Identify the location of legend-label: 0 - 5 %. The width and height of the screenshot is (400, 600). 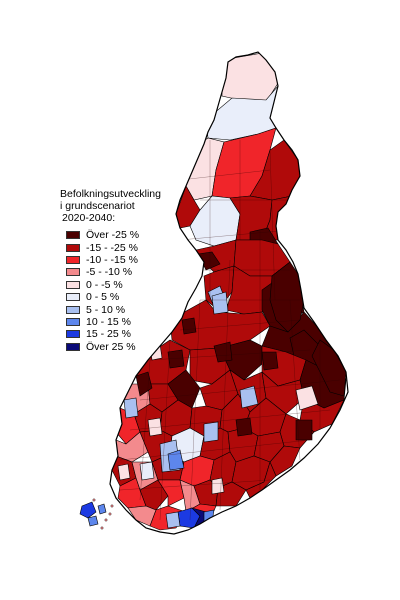
(103, 297).